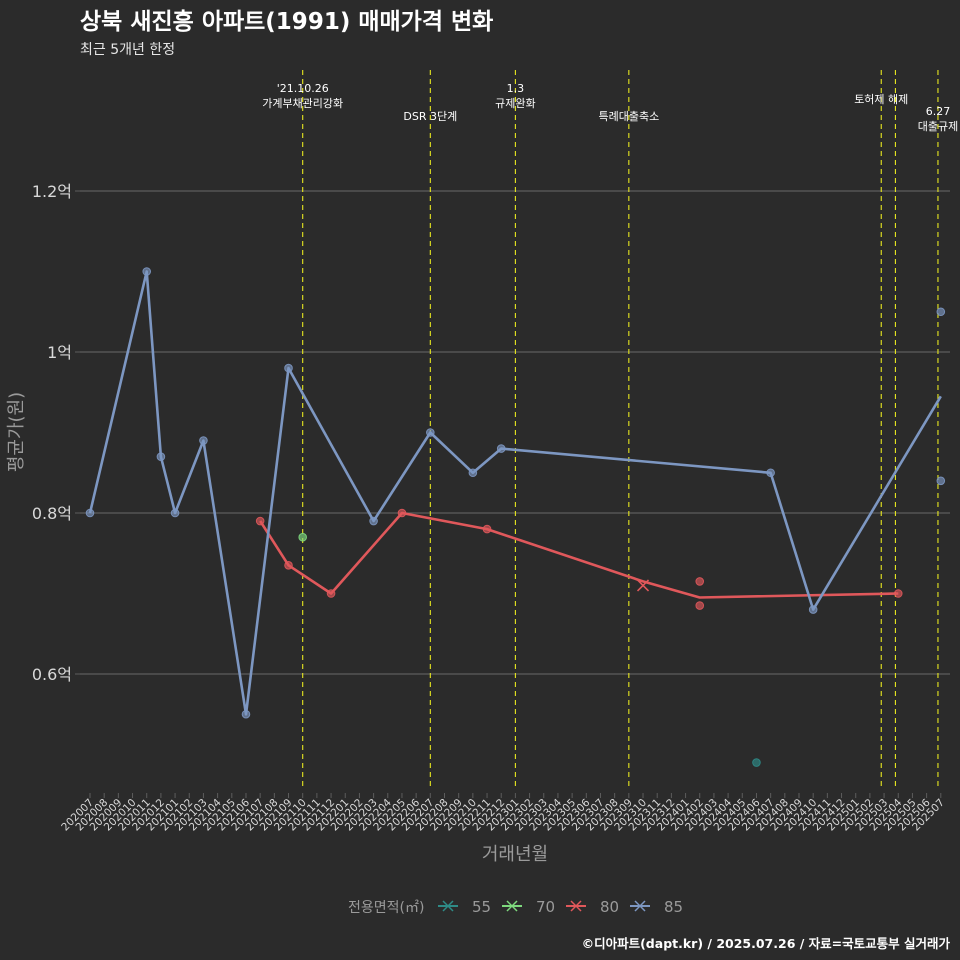 This screenshot has width=960, height=960. I want to click on legend-item-70: 70, so click(528, 907).